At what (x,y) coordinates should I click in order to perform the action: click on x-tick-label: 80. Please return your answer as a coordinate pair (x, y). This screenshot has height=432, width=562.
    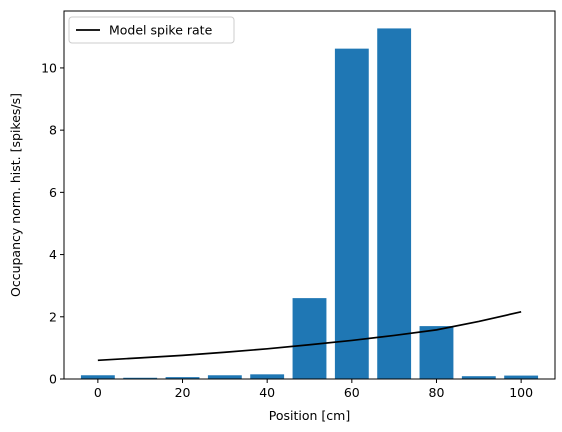
    Looking at the image, I should click on (437, 392).